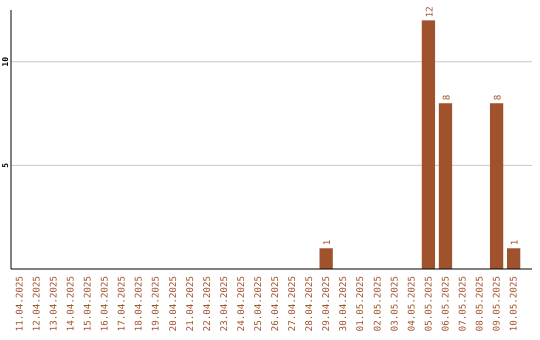  What do you see at coordinates (156, 304) in the screenshot?
I see `x-tick-label: 19.04.2025` at bounding box center [156, 304].